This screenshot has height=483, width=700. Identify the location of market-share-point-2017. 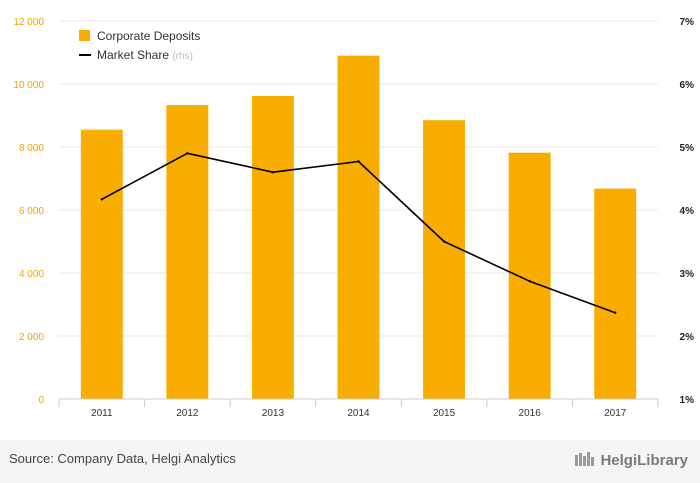
(615, 312).